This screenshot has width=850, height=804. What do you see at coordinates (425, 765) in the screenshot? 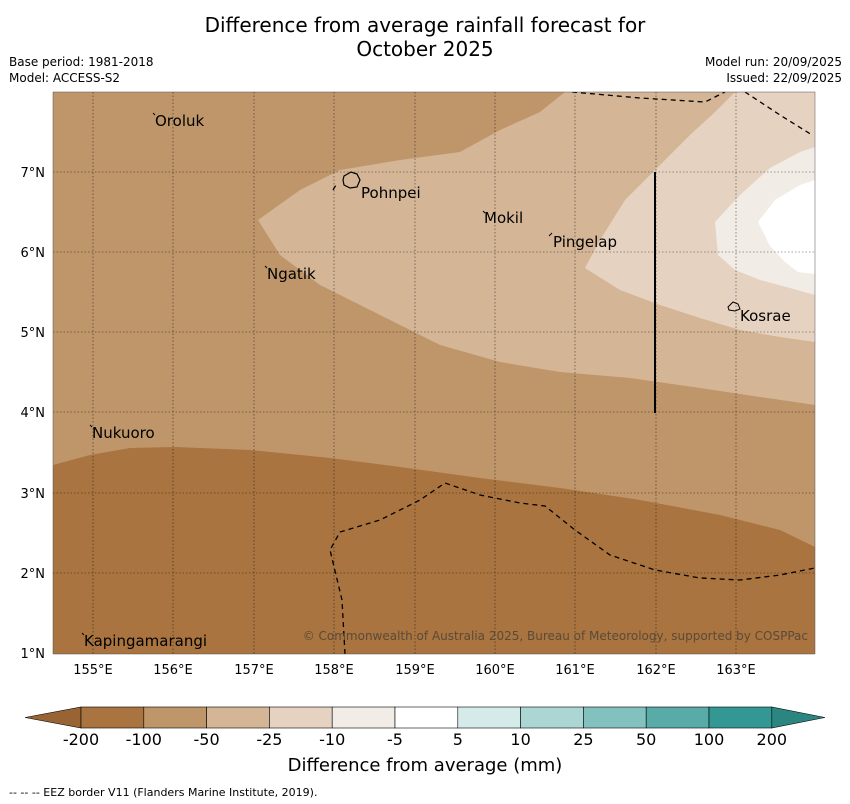
I see `colorbar-title: Difference from average (mm)` at bounding box center [425, 765].